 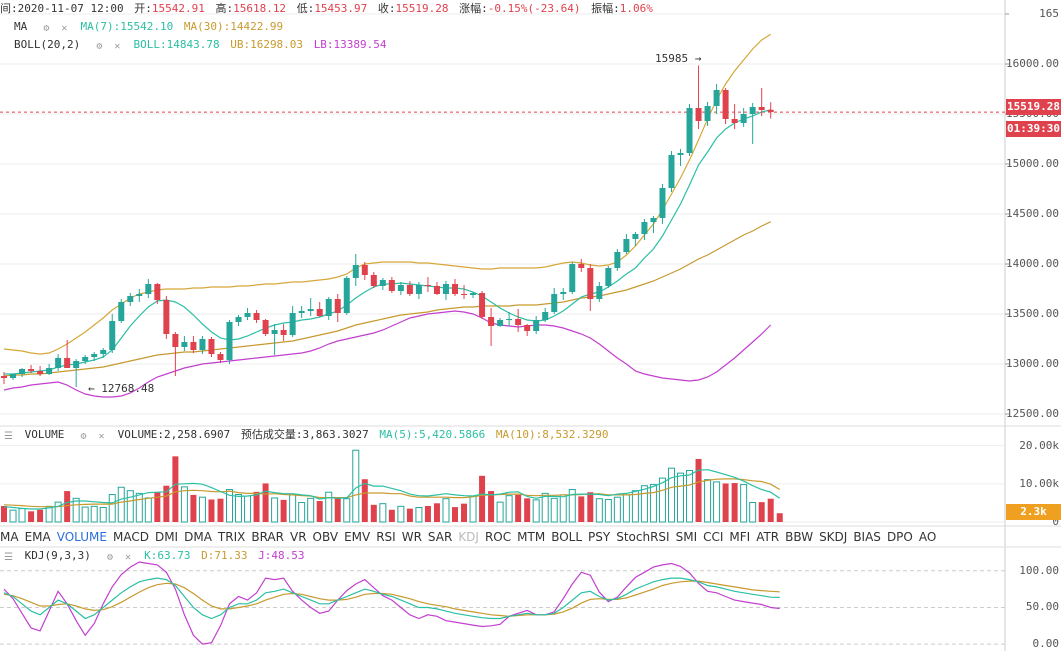 I want to click on tab-smi: SMI, so click(x=686, y=537).